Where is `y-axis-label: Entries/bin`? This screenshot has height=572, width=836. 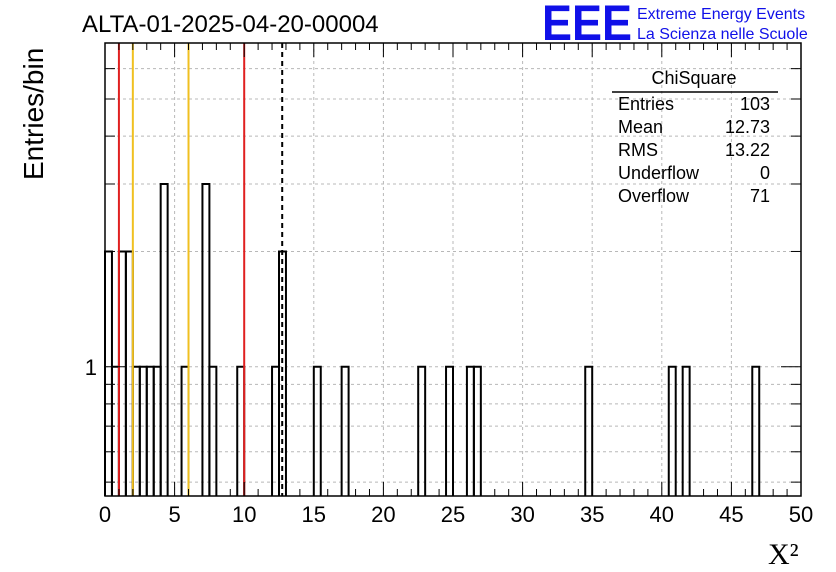 y-axis-label: Entries/bin is located at coordinates (33, 114).